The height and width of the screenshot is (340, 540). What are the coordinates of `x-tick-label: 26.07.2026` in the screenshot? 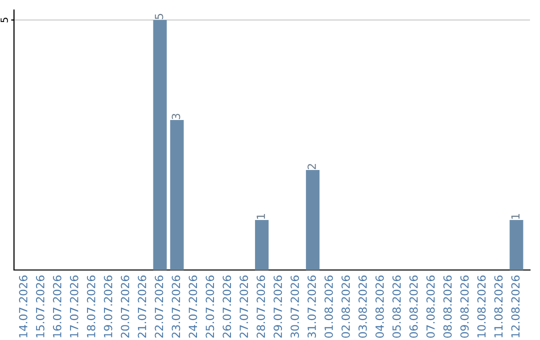 It's located at (227, 307).